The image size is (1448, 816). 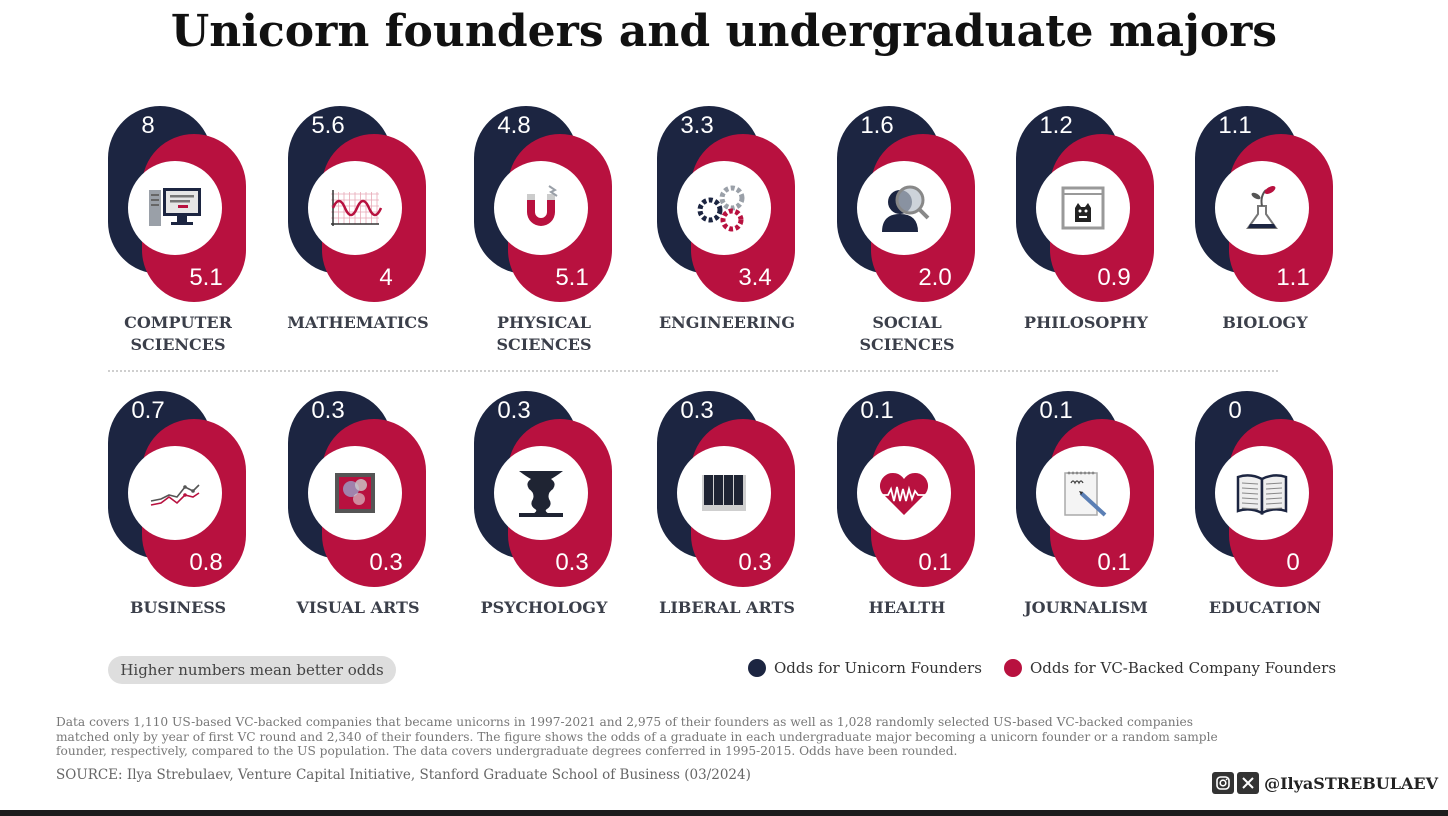 I want to click on major-label: PHYSICAL SCIENCES, so click(x=544, y=333).